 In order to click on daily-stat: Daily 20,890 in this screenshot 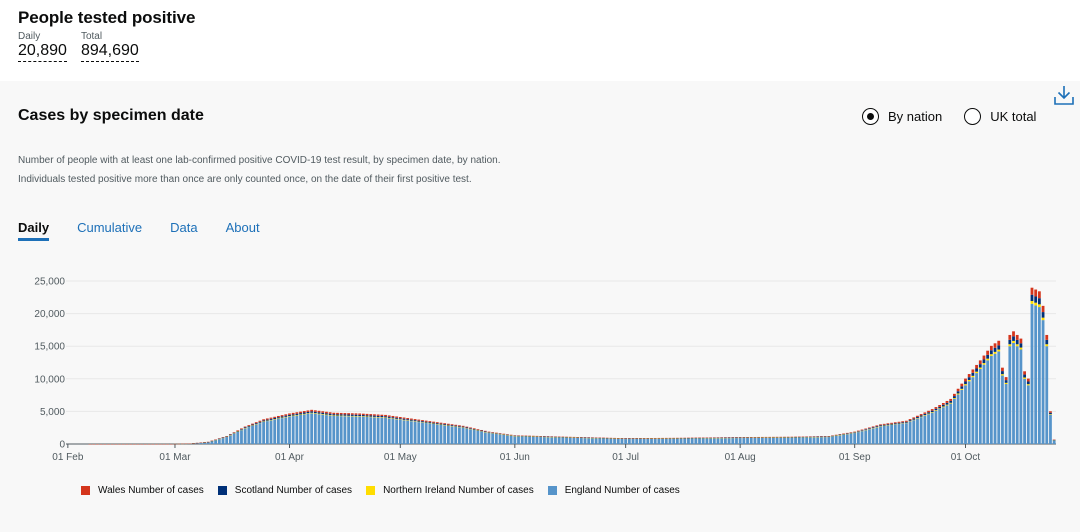, I will do `click(42, 46)`.